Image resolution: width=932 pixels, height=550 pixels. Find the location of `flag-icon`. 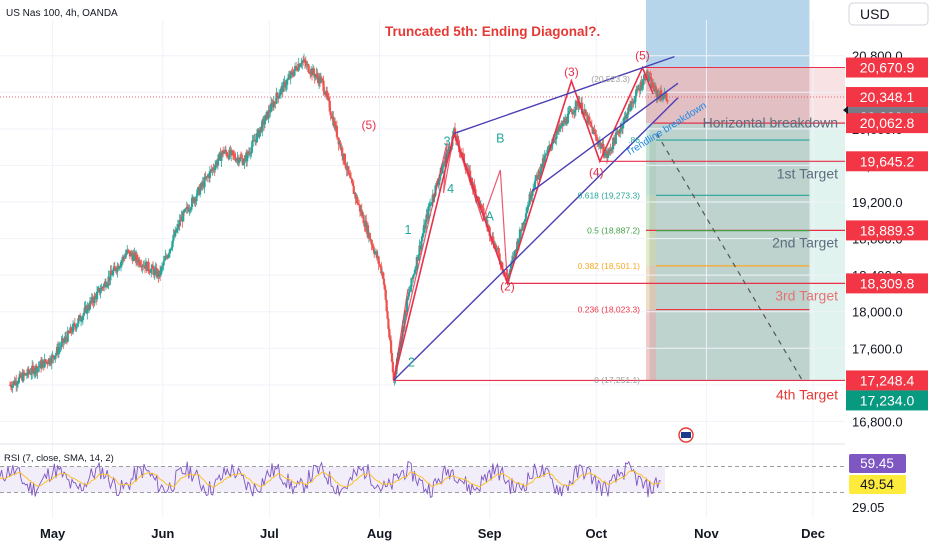

flag-icon is located at coordinates (686, 435).